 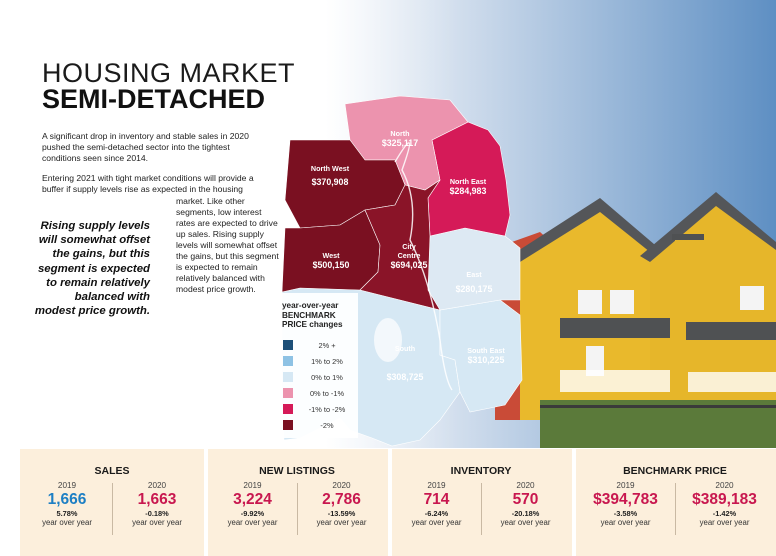 What do you see at coordinates (400, 143) in the screenshot?
I see `region-value: $325,117` at bounding box center [400, 143].